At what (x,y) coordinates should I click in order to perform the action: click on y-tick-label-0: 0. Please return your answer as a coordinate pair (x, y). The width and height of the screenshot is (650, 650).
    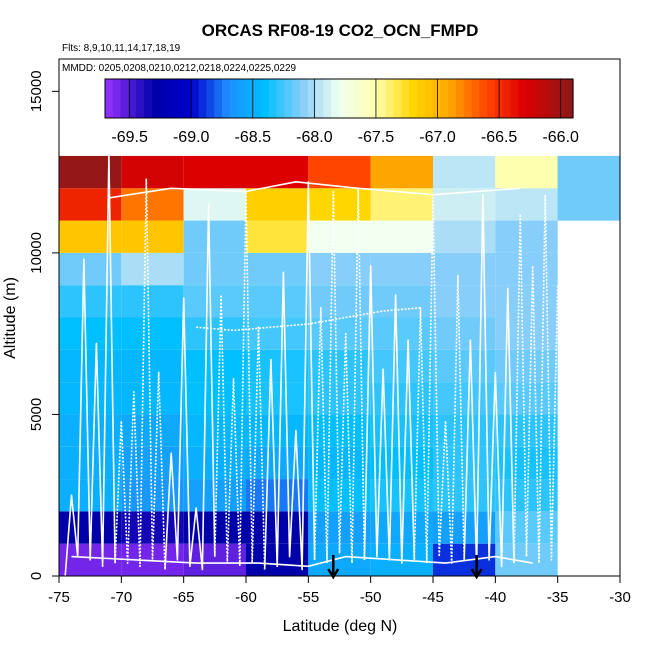
    Looking at the image, I should click on (36, 576).